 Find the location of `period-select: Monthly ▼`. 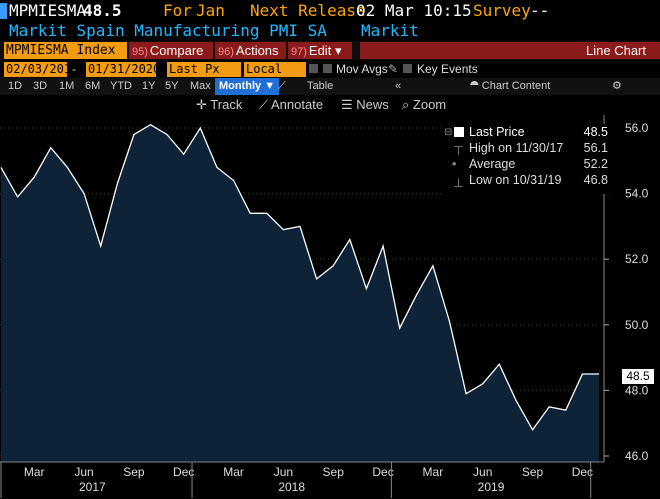

period-select: Monthly ▼ is located at coordinates (247, 86).